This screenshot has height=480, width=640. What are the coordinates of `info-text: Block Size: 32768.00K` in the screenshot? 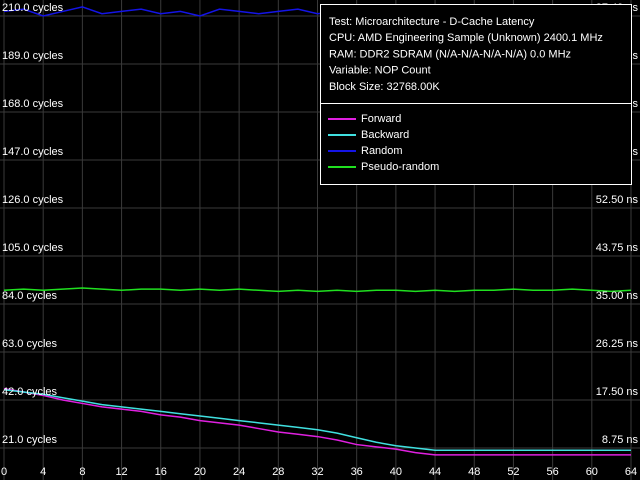 It's located at (384, 87).